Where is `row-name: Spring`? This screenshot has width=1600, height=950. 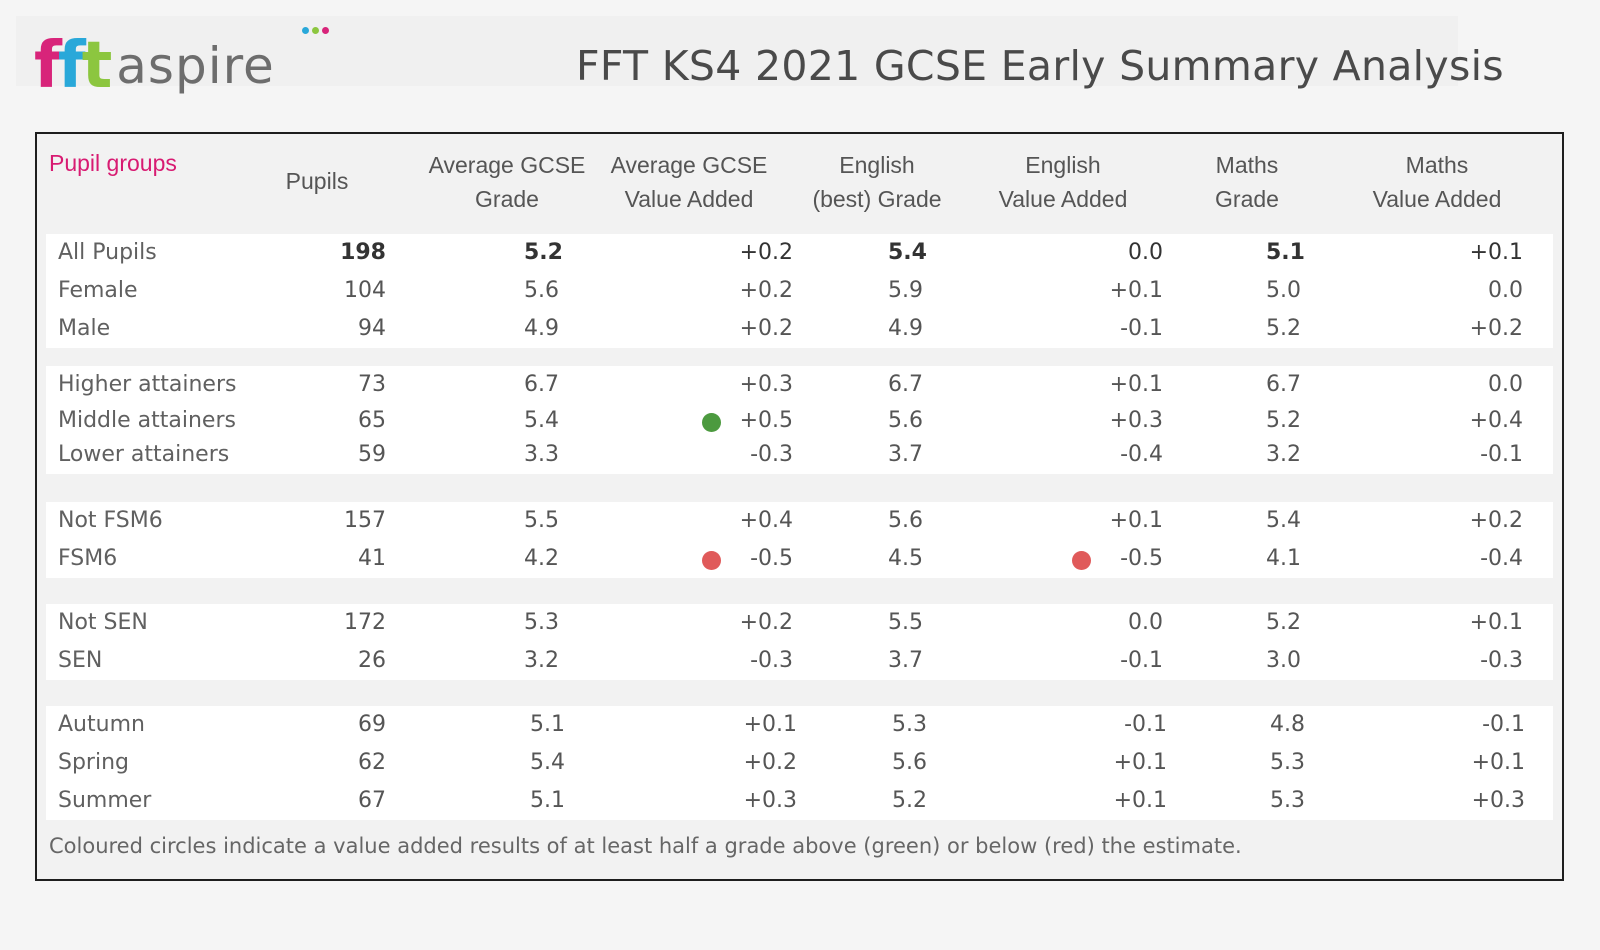 row-name: Spring is located at coordinates (93, 762).